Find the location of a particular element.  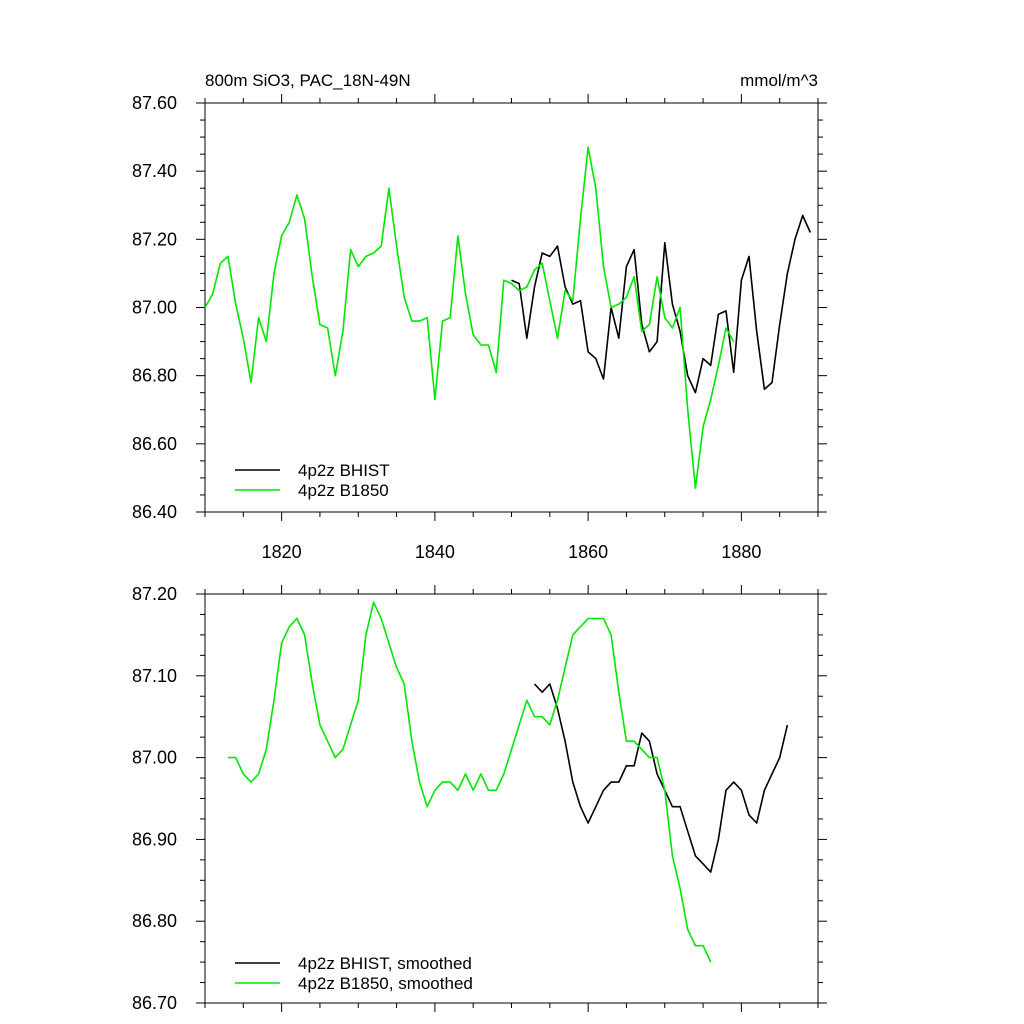

top-chart-units: mmol/m^3 is located at coordinates (779, 80).